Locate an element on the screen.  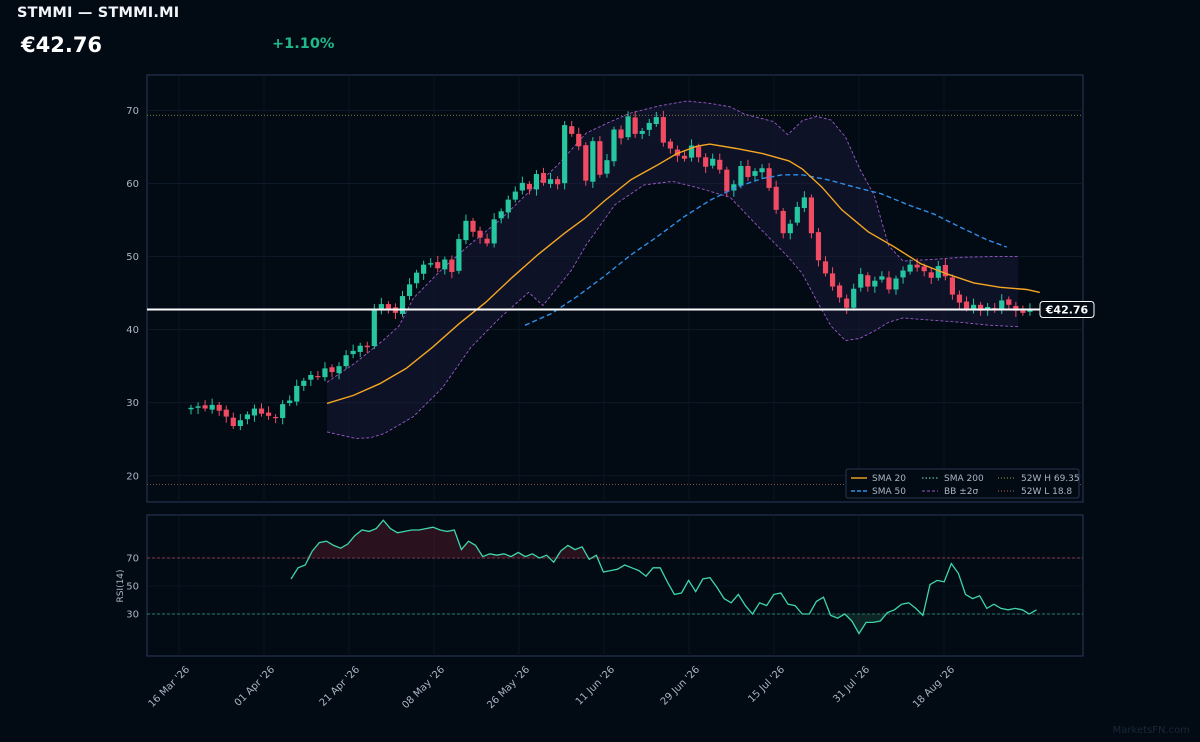
x-tick-label: 16 Mar '26 is located at coordinates (170, 687).